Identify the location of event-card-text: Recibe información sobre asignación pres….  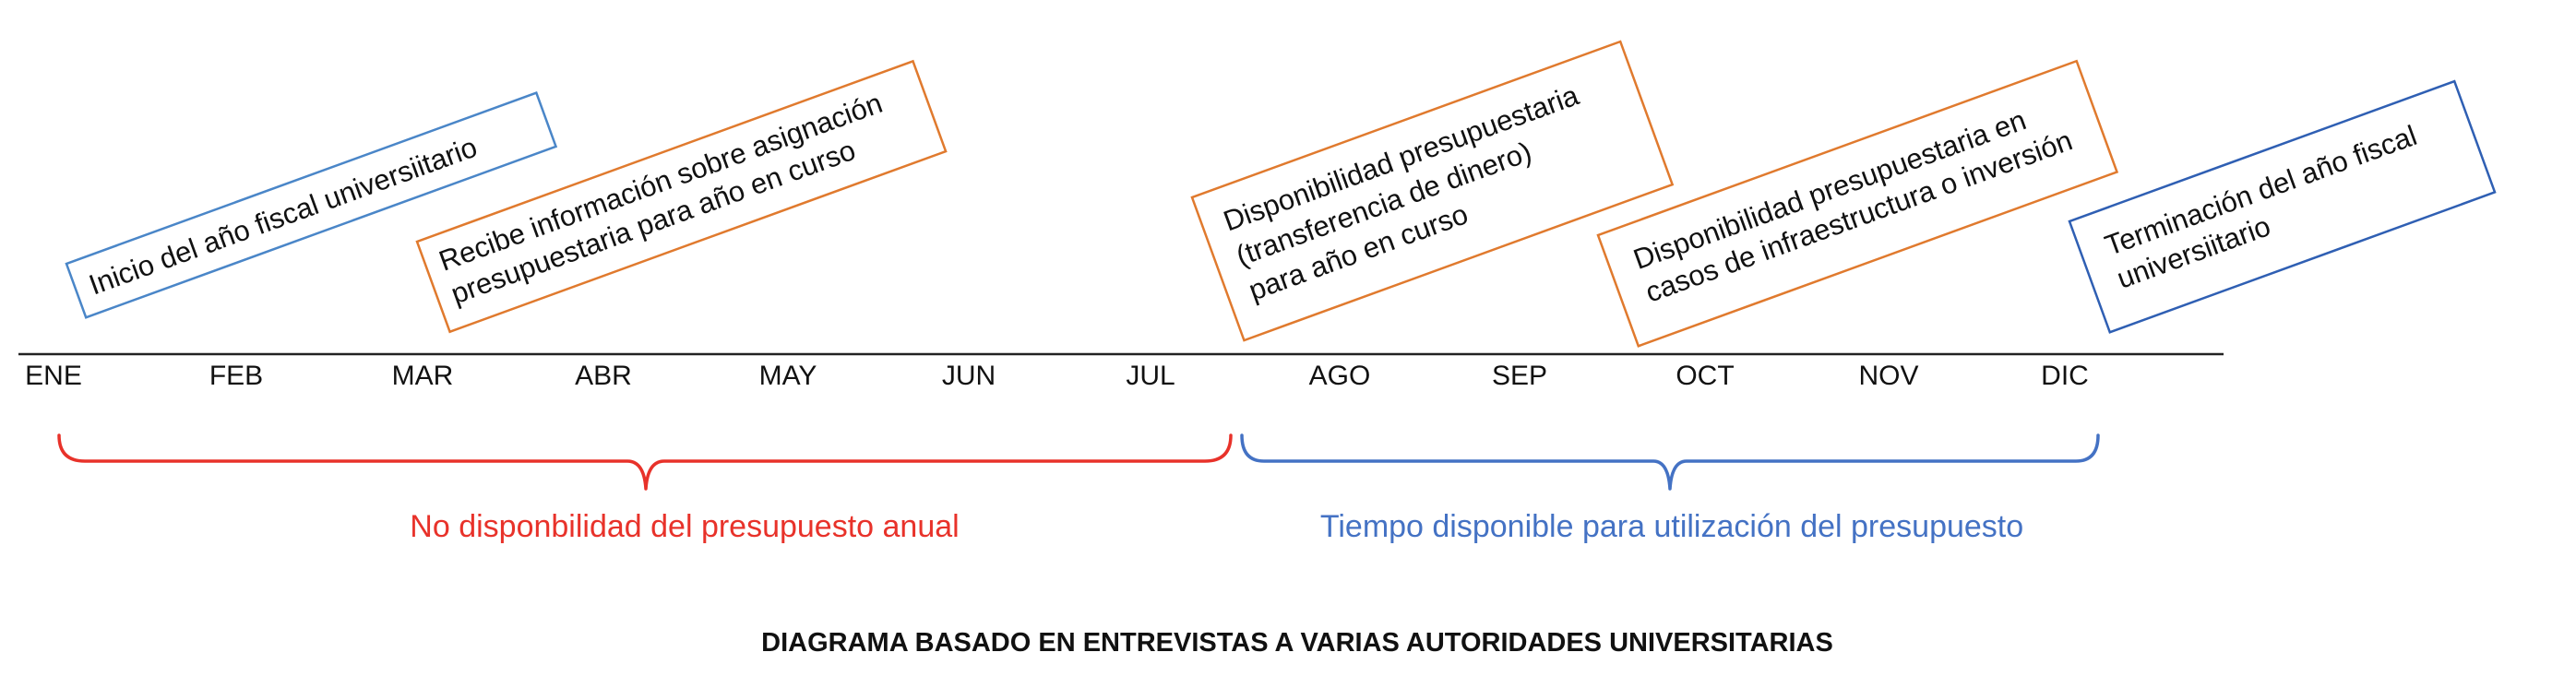
(670, 197).